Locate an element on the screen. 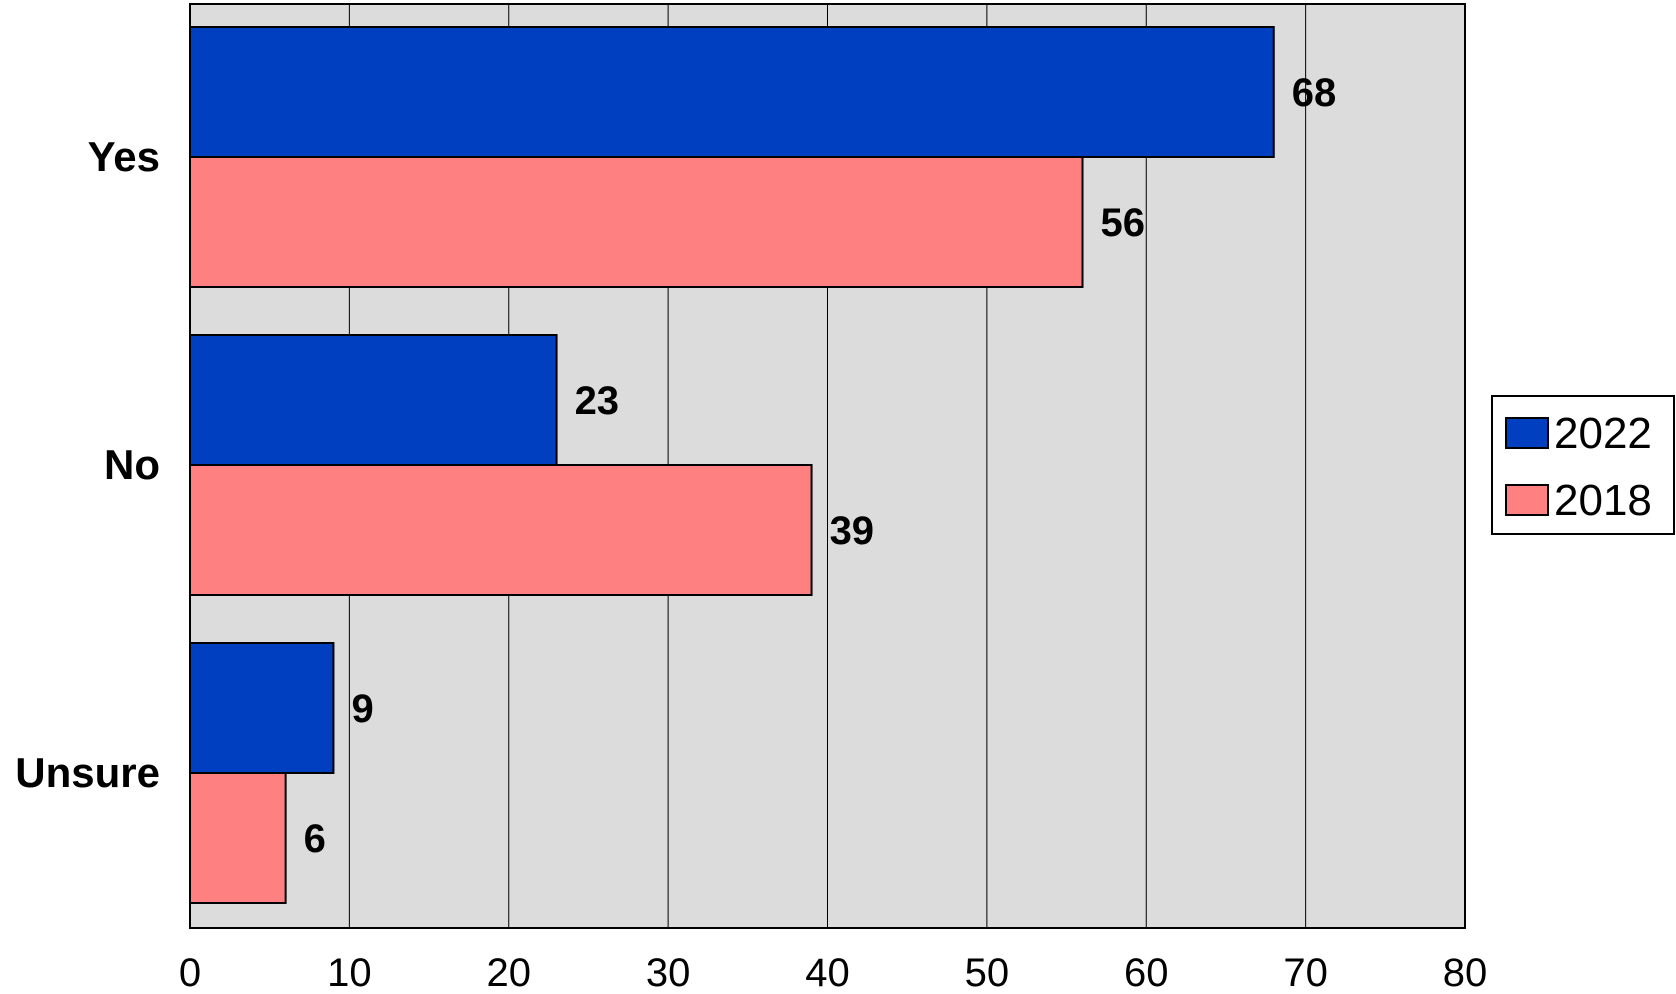 The width and height of the screenshot is (1676, 994). legend-label-2018: 2018 is located at coordinates (1603, 500).